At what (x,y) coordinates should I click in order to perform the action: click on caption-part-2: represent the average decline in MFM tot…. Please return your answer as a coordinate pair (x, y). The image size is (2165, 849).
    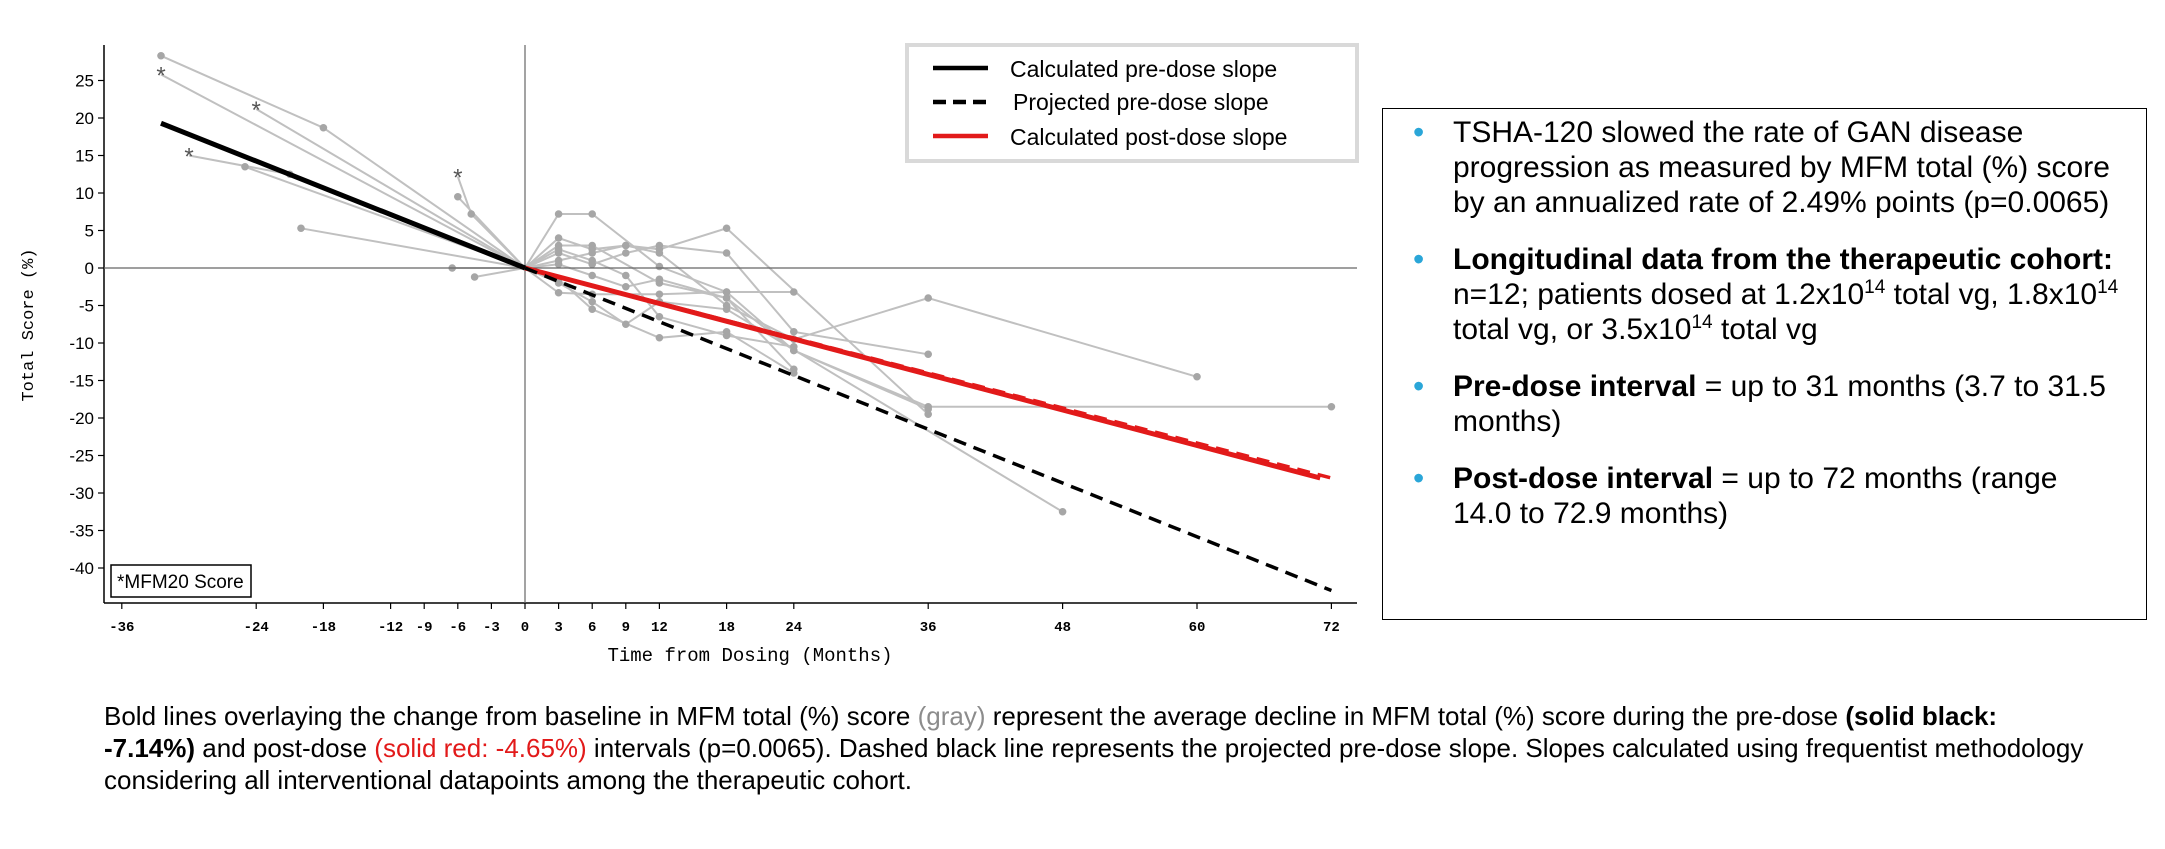
    Looking at the image, I should click on (1415, 716).